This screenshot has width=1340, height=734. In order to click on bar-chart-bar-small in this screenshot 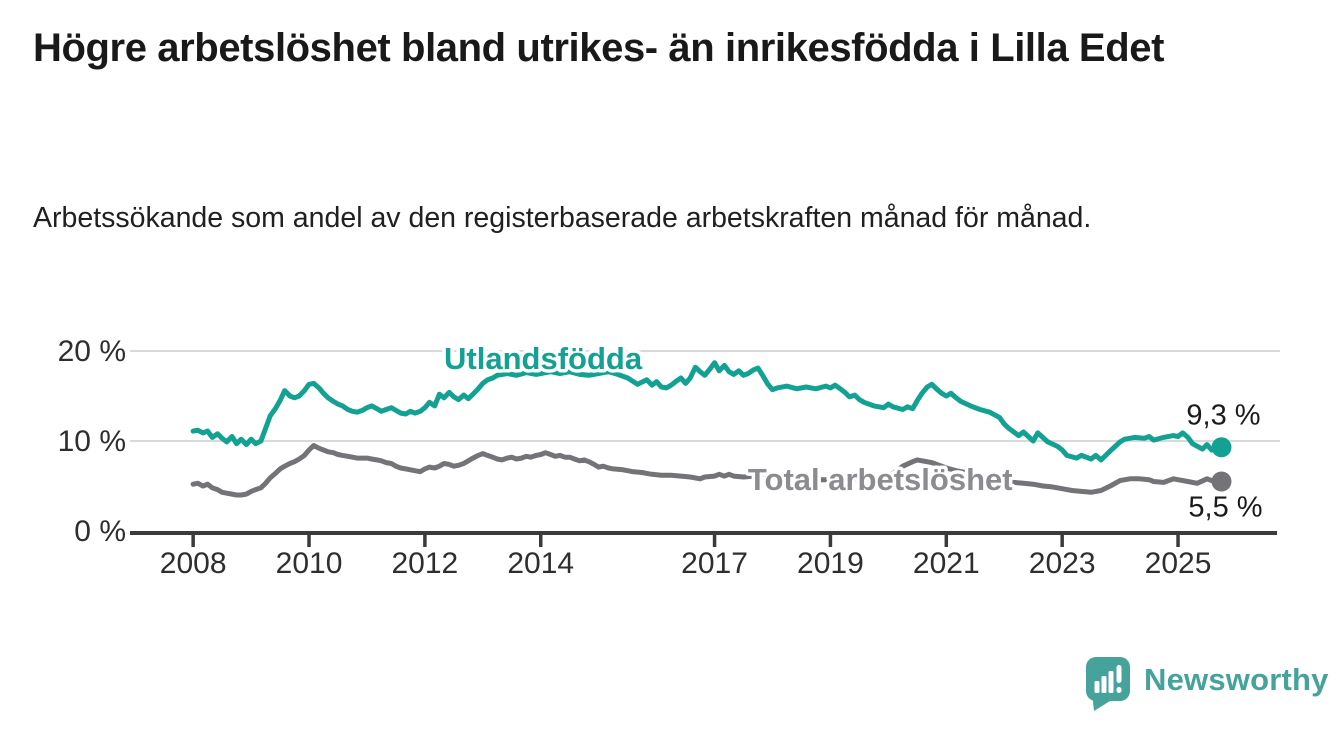, I will do `click(1097, 687)`.